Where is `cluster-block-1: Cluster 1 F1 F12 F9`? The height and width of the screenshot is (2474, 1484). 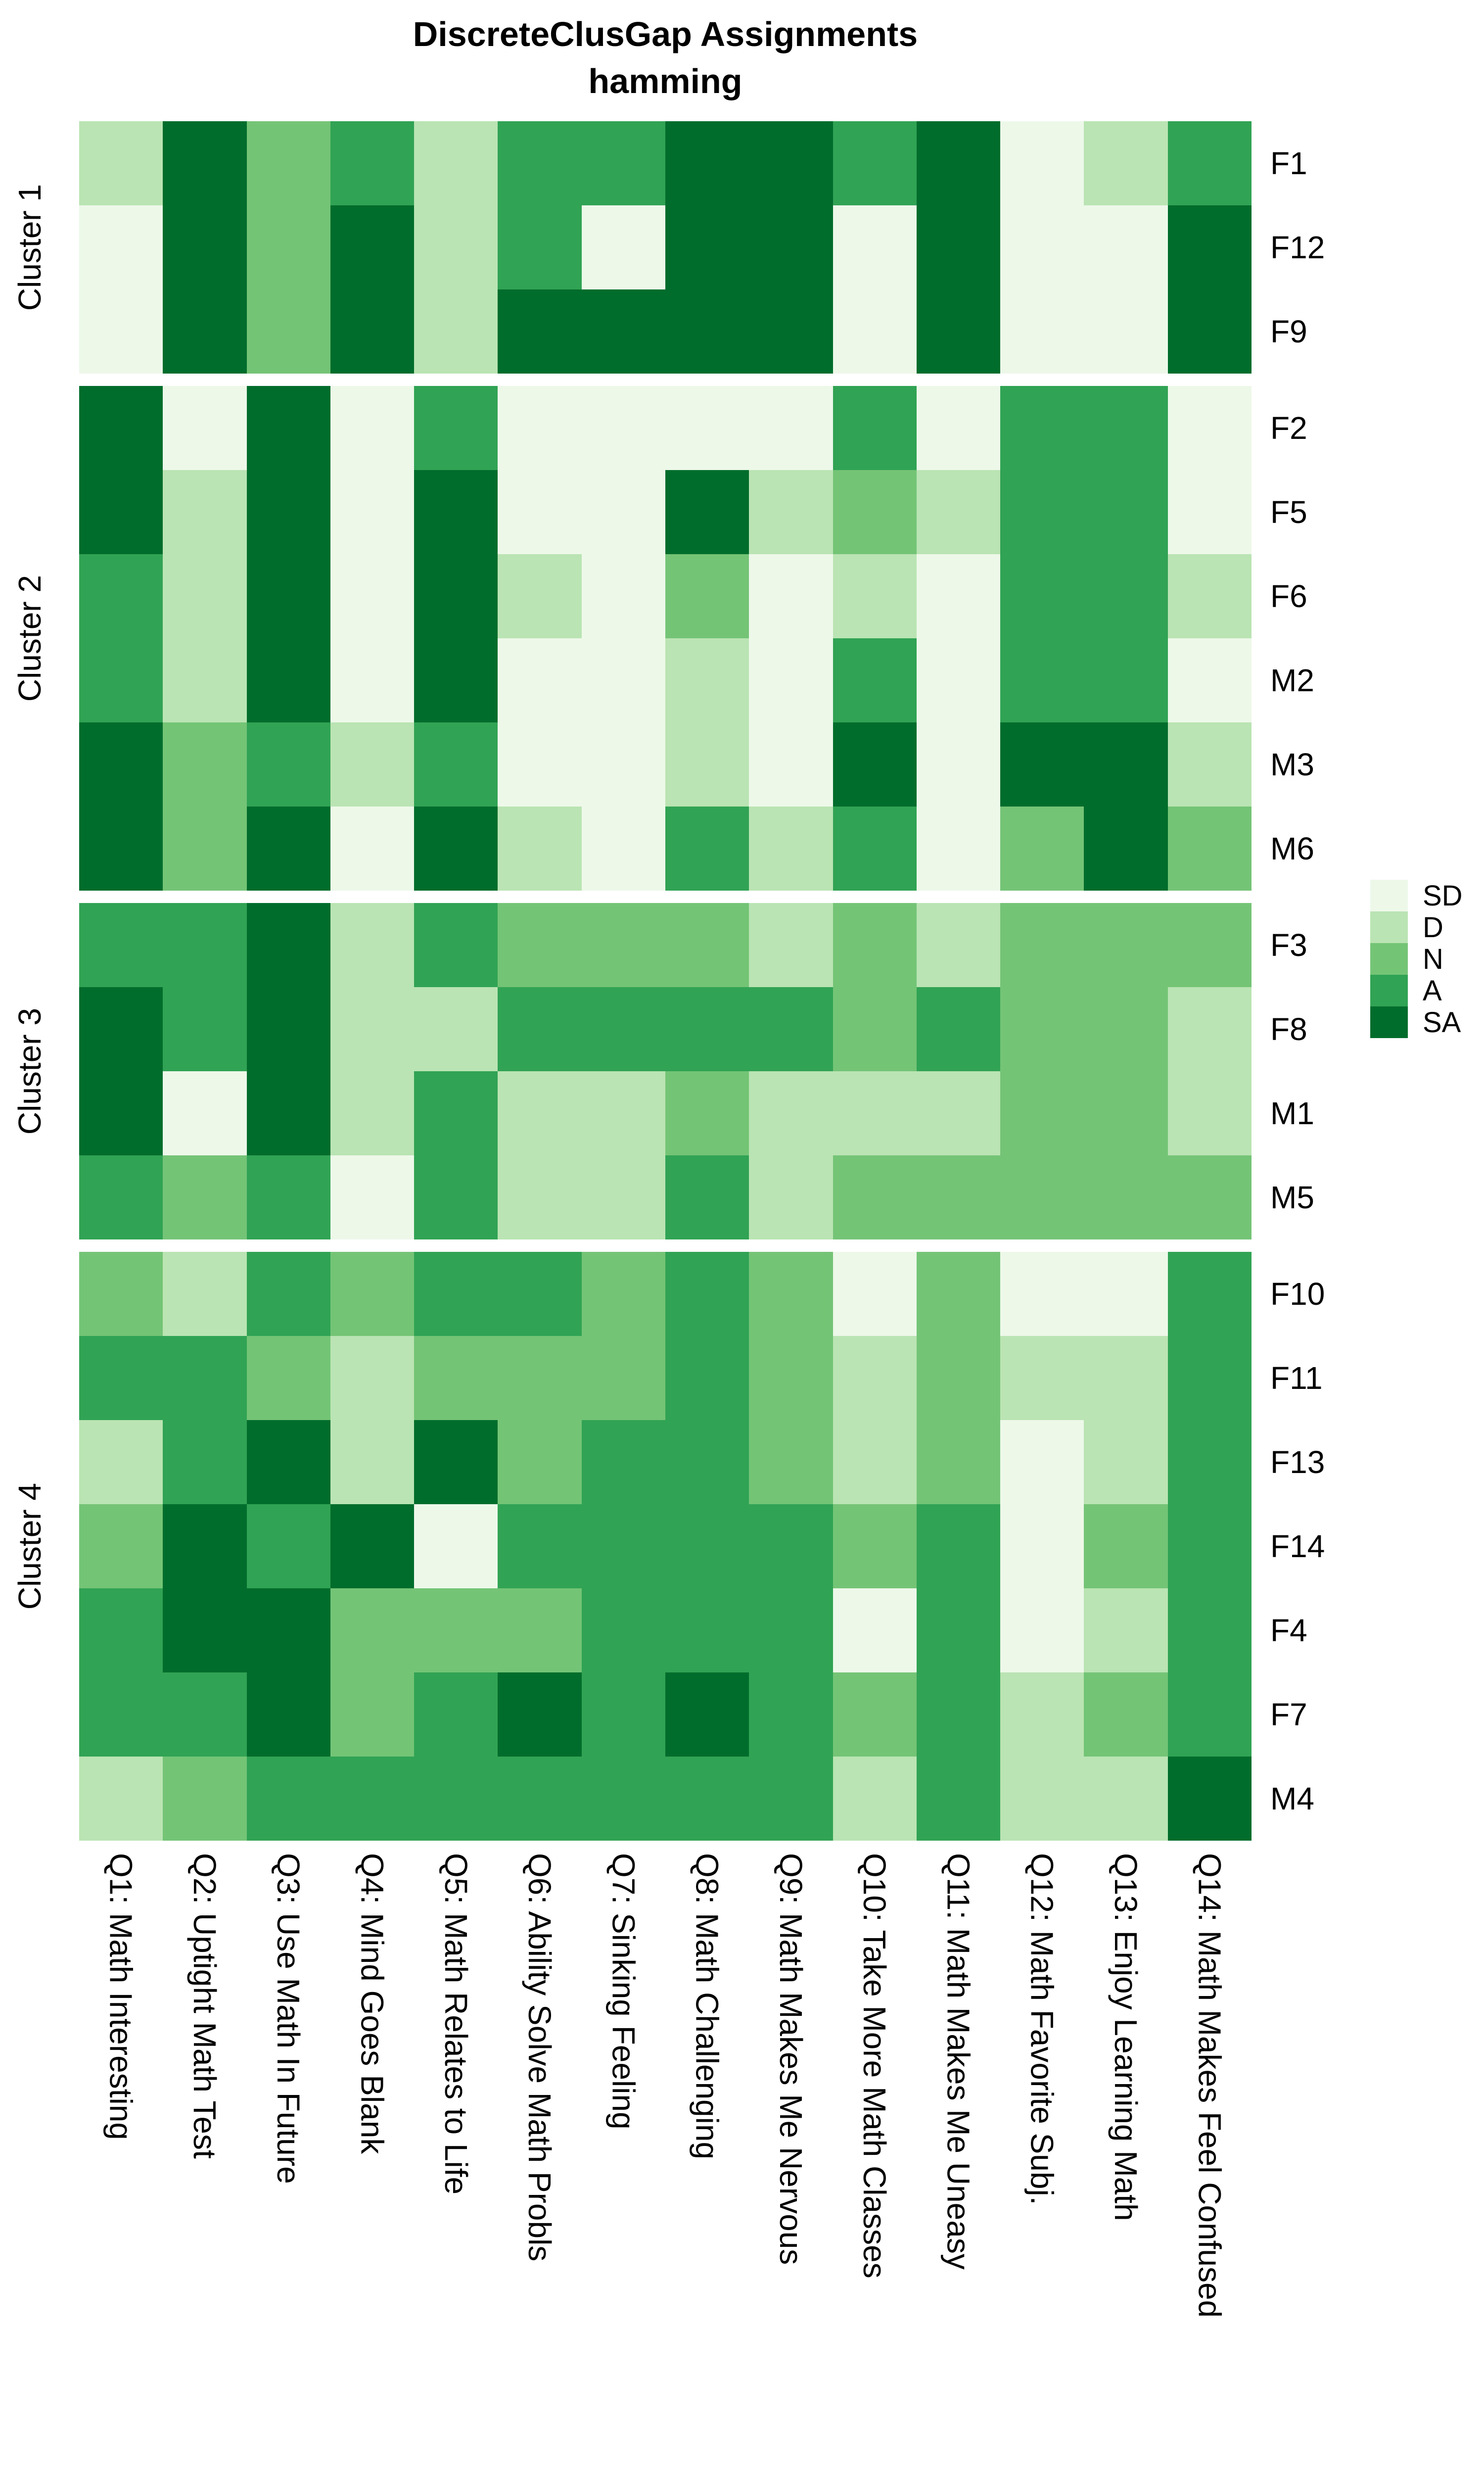
cluster-block-1: Cluster 1 F1 F12 F9 is located at coordinates (668, 248).